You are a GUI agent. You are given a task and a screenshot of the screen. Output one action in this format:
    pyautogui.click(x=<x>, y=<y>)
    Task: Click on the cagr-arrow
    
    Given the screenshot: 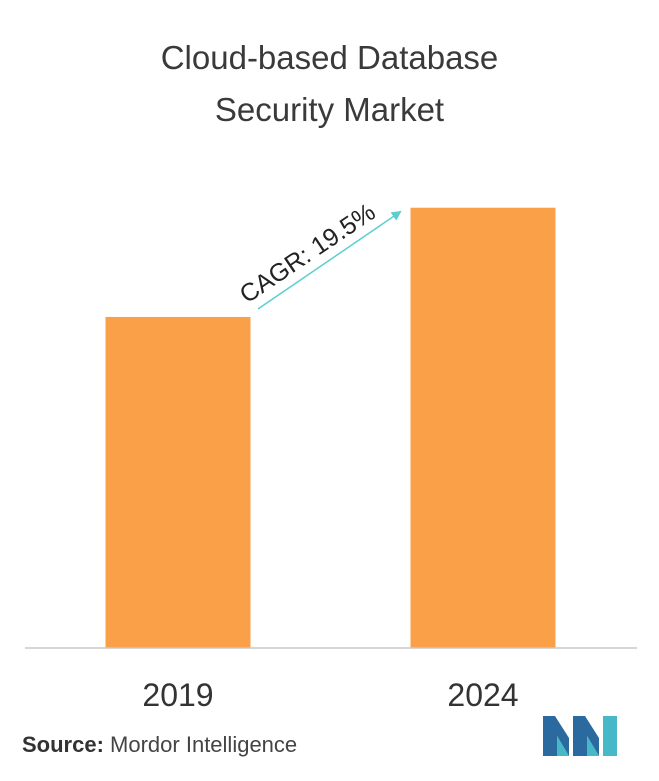 What is the action you would take?
    pyautogui.click(x=329, y=260)
    